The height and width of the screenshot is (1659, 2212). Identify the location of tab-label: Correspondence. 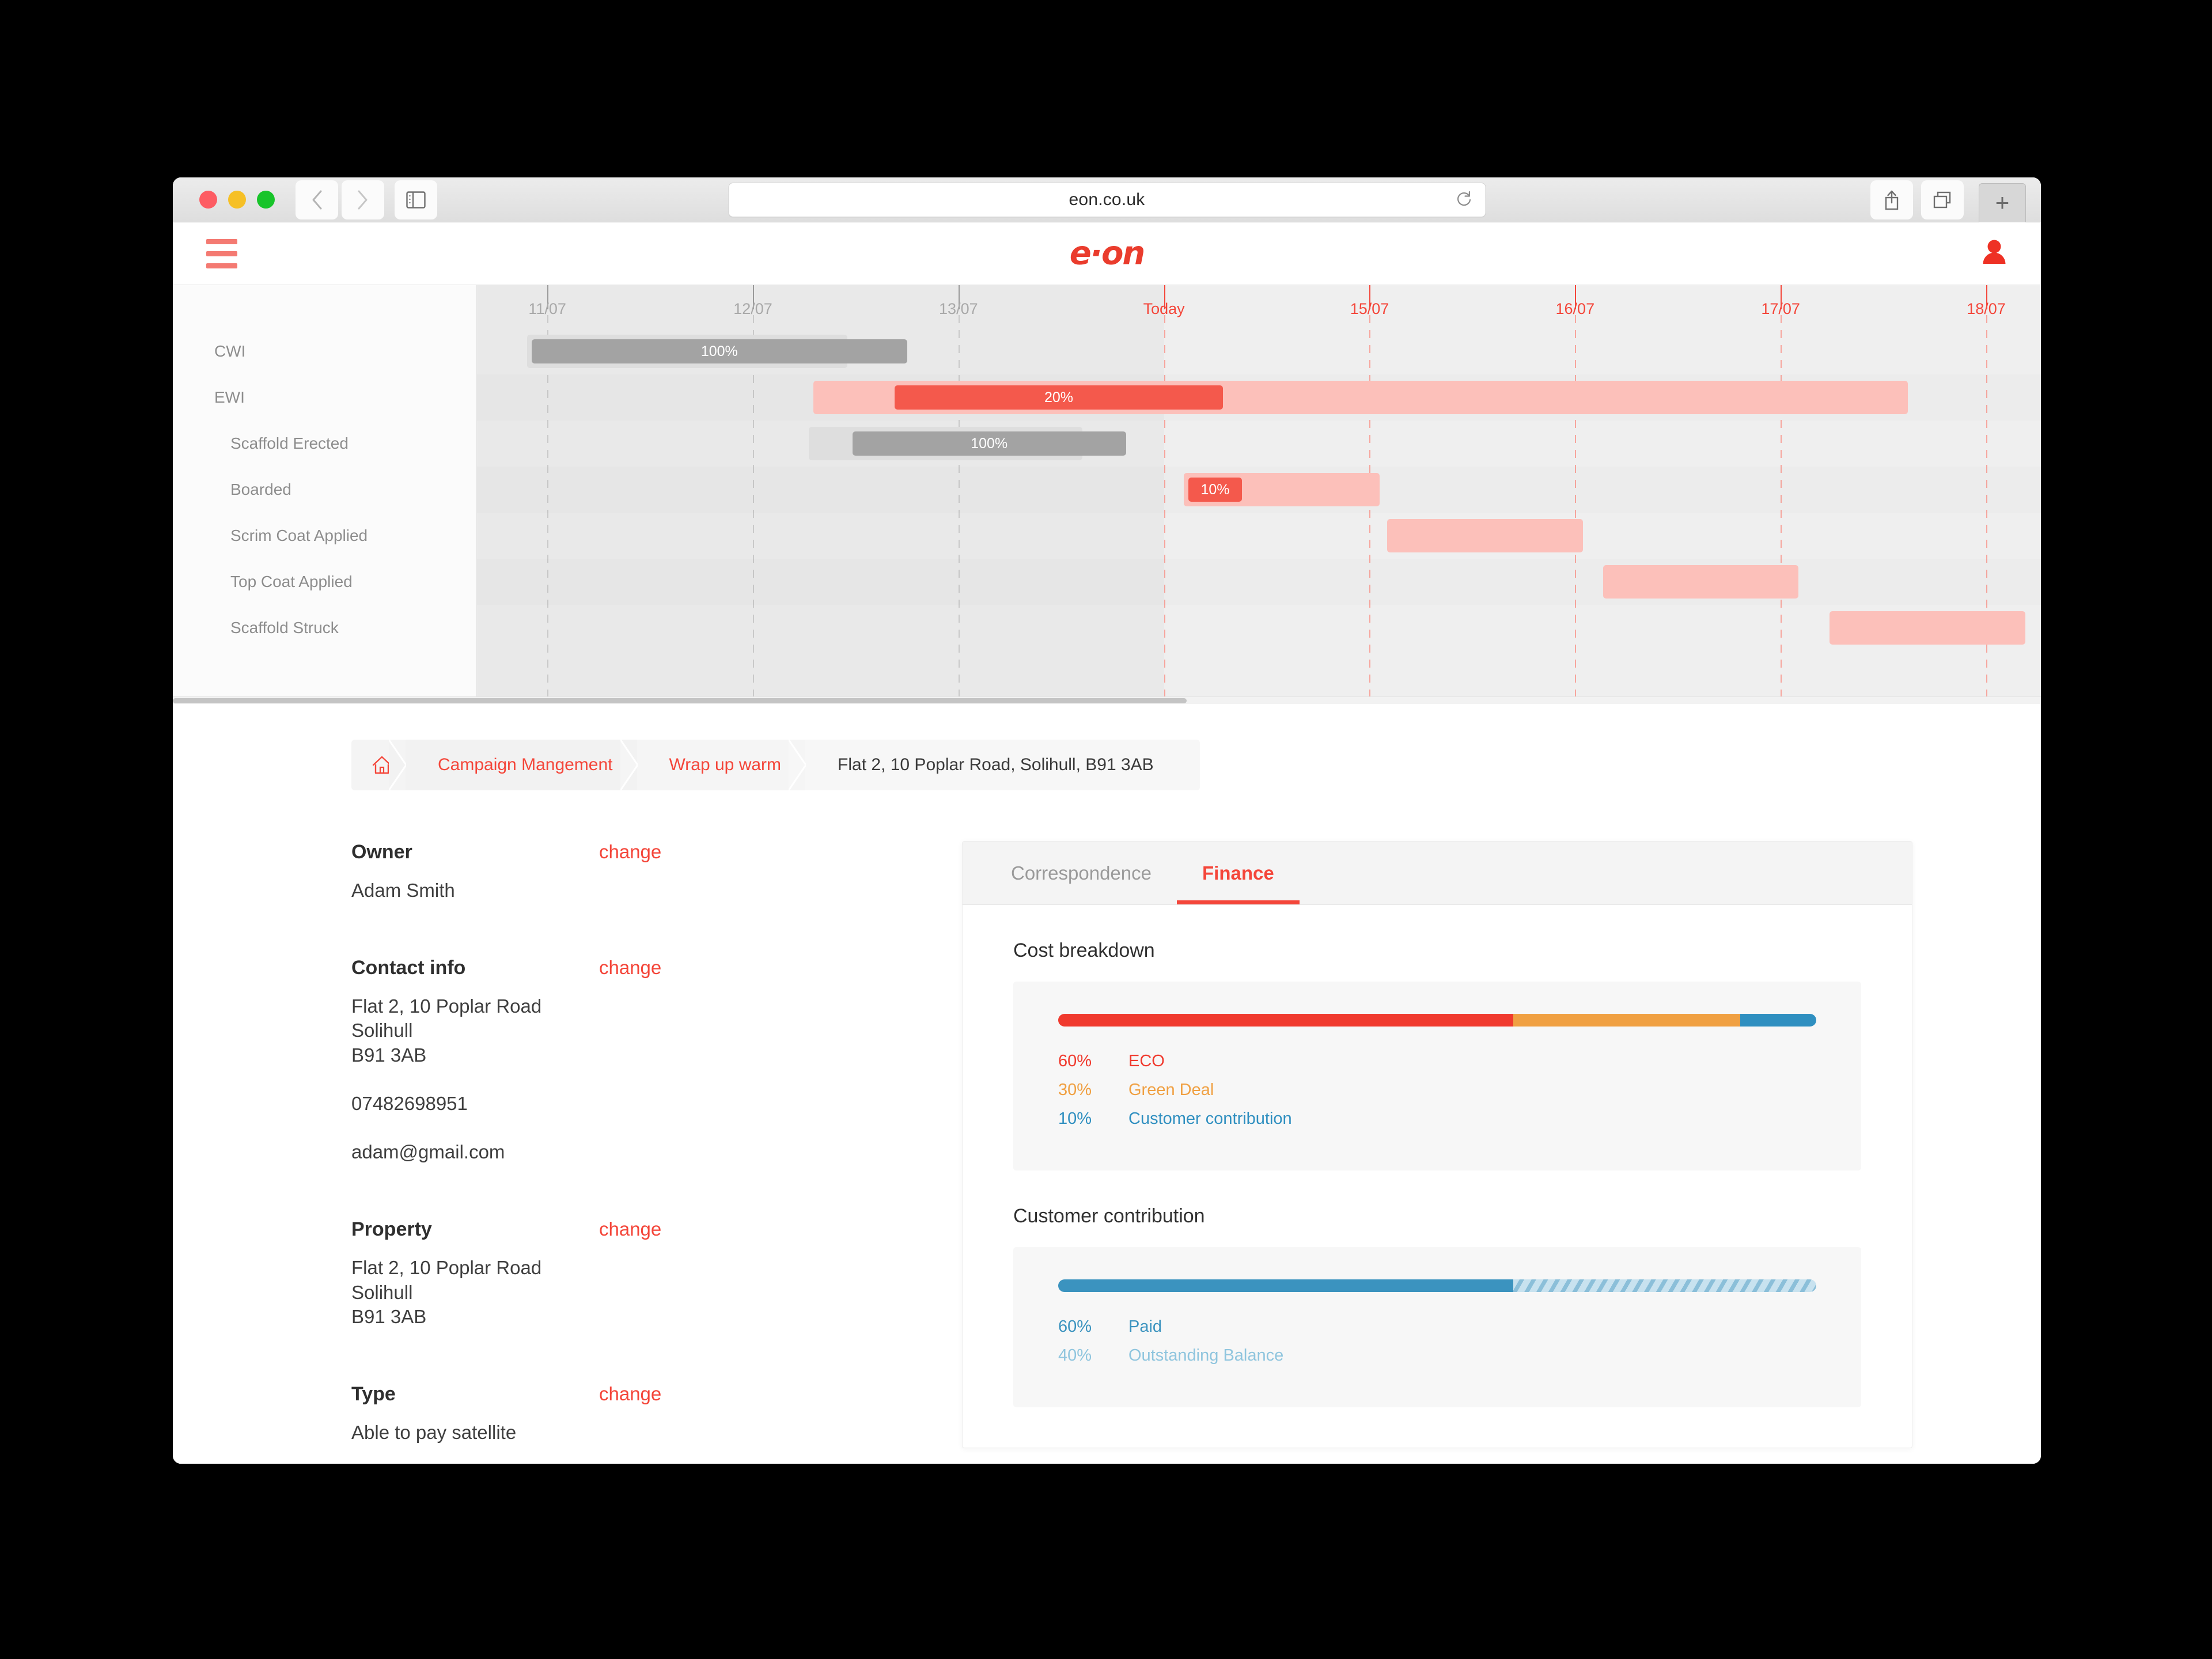
(1081, 873).